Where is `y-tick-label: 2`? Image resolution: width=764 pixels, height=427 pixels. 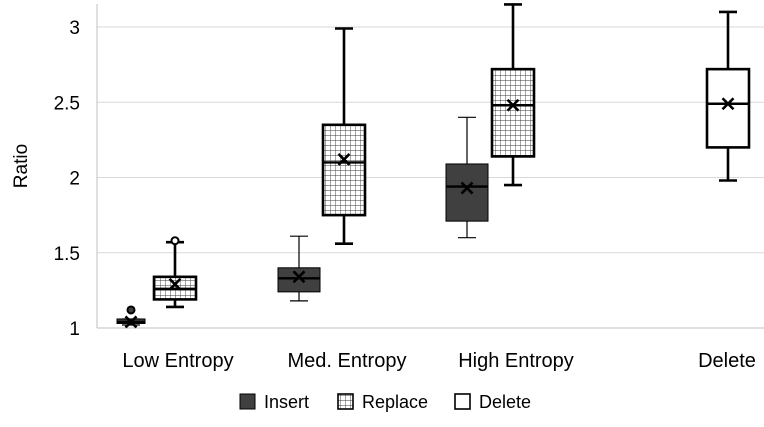 y-tick-label: 2 is located at coordinates (74, 179).